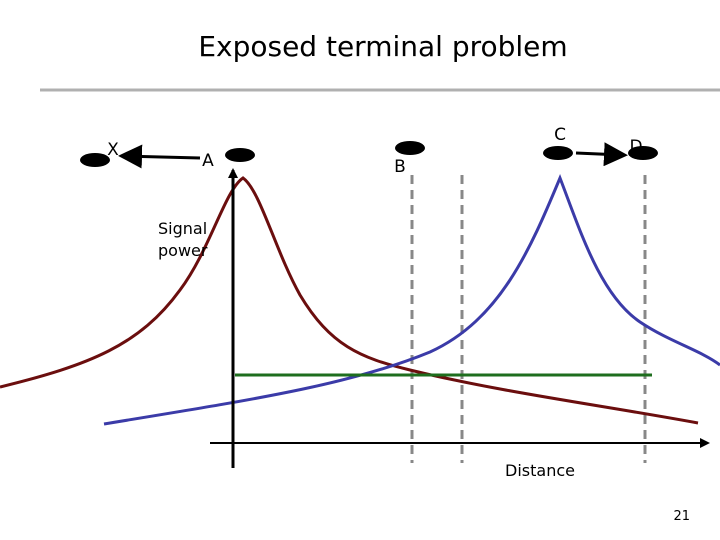 This screenshot has width=720, height=540. I want to click on x-axis-label: Distance, so click(540, 470).